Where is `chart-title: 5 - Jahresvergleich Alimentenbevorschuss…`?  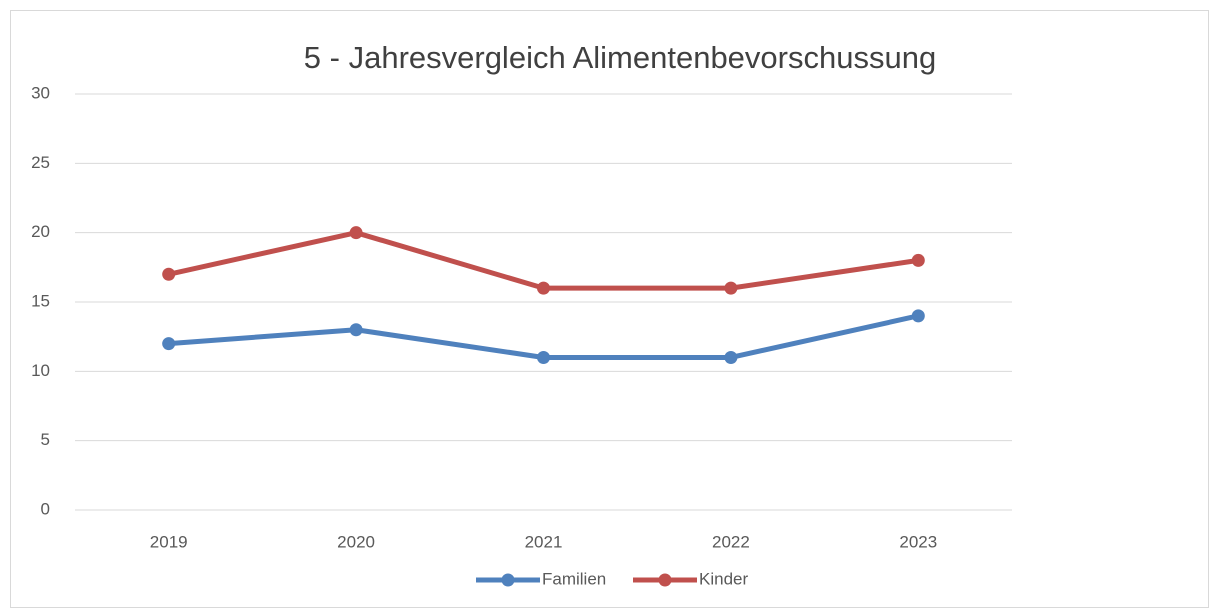
chart-title: 5 - Jahresvergleich Alimentenbevorschuss… is located at coordinates (620, 57).